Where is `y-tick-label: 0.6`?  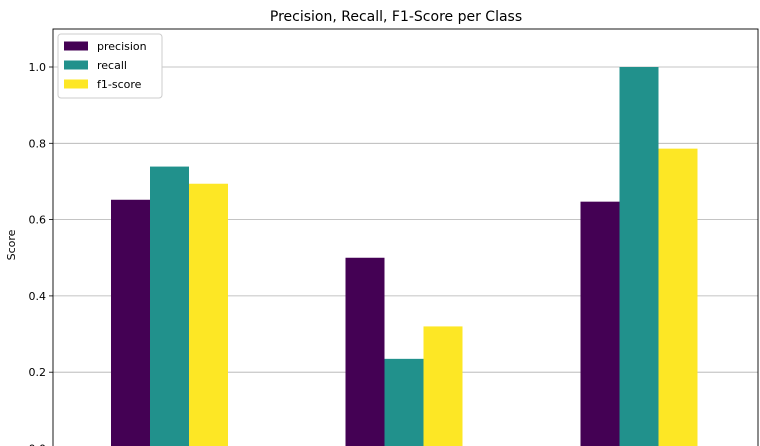
y-tick-label: 0.6 is located at coordinates (38, 220).